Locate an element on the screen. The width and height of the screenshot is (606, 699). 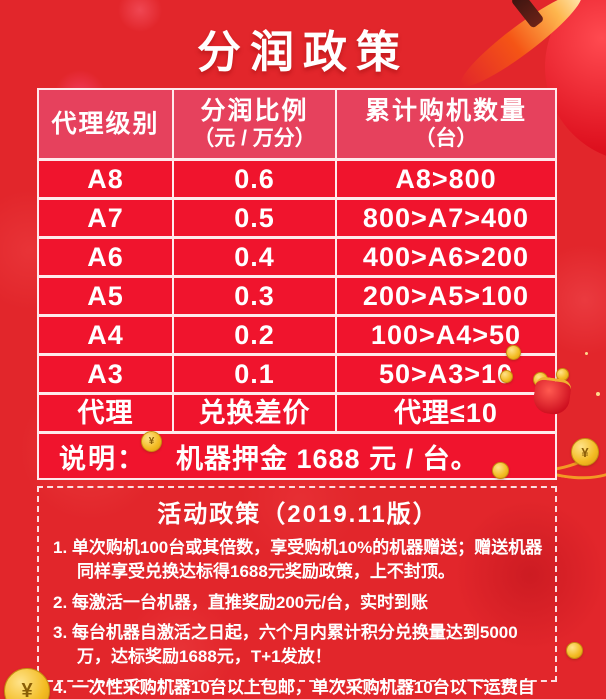
header-profit-ratio: 分润比例 （元 / 万分） is located at coordinates (255, 124).